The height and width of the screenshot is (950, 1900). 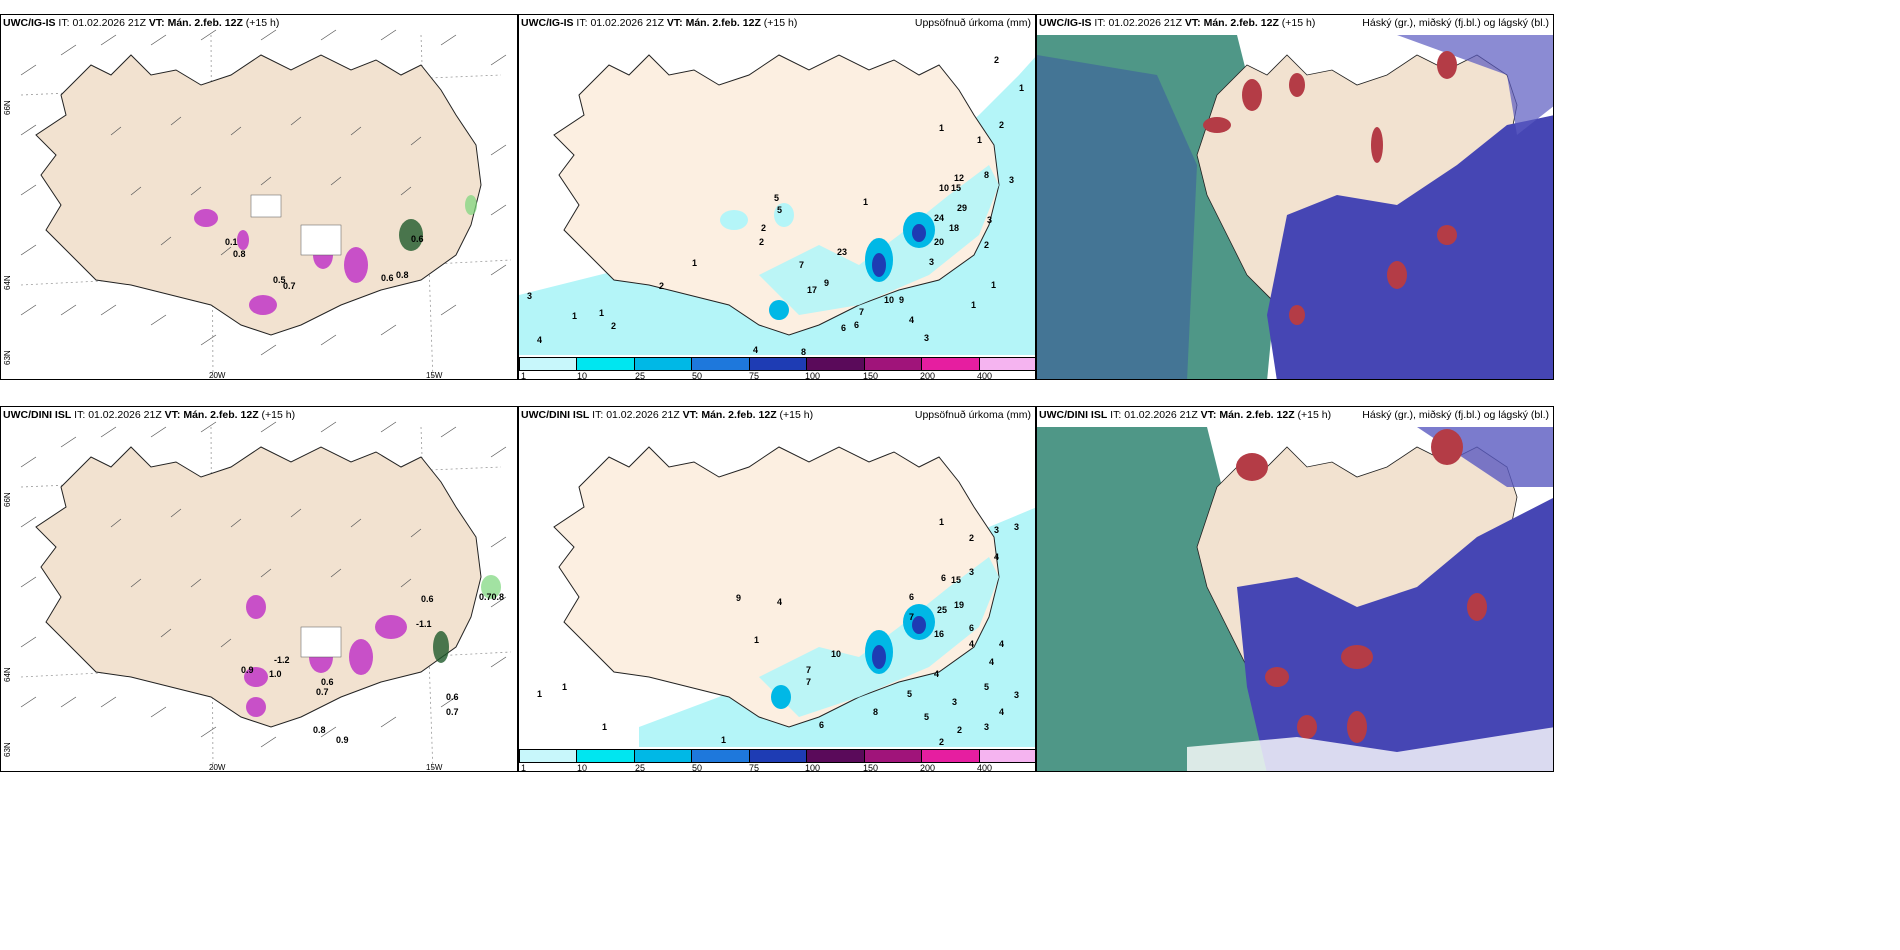 I want to click on value-label: 29, so click(x=962, y=208).